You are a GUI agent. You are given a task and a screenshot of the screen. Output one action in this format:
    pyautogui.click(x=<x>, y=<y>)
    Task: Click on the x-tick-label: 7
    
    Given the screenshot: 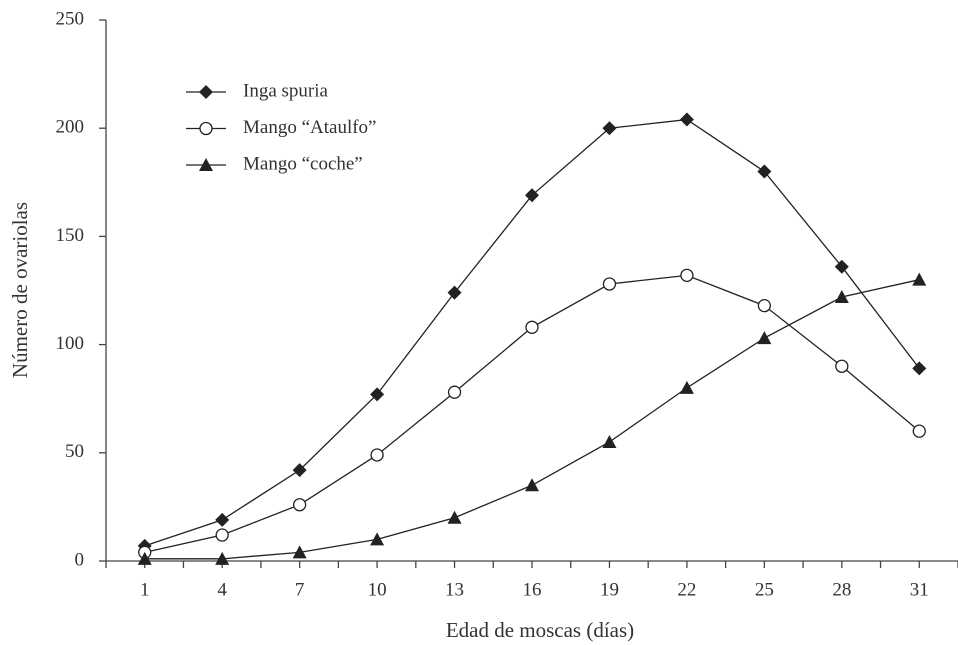 What is the action you would take?
    pyautogui.click(x=300, y=589)
    